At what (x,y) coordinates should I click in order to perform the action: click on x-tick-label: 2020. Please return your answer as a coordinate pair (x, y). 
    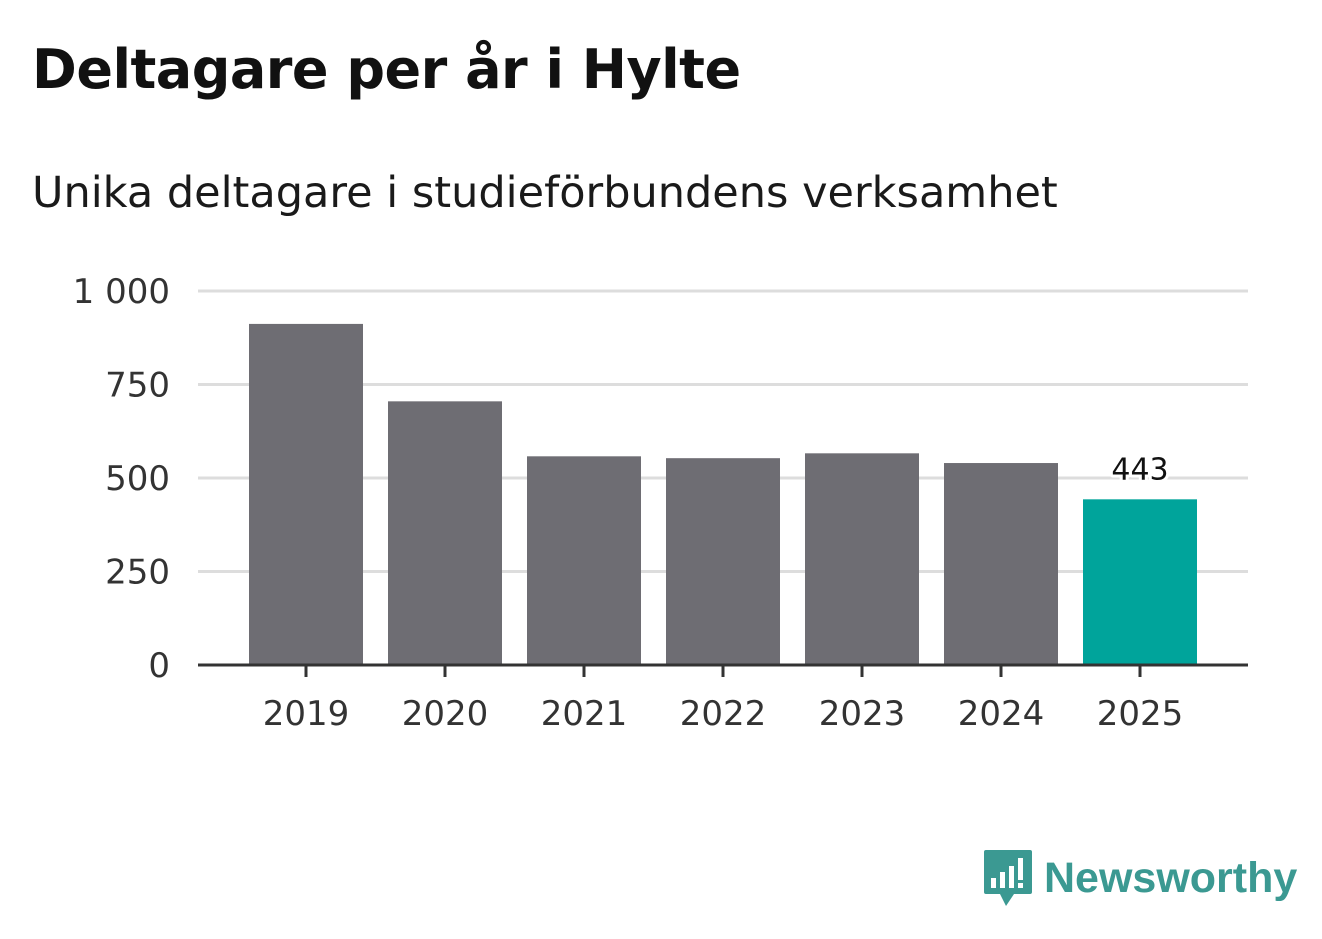
    Looking at the image, I should click on (445, 714).